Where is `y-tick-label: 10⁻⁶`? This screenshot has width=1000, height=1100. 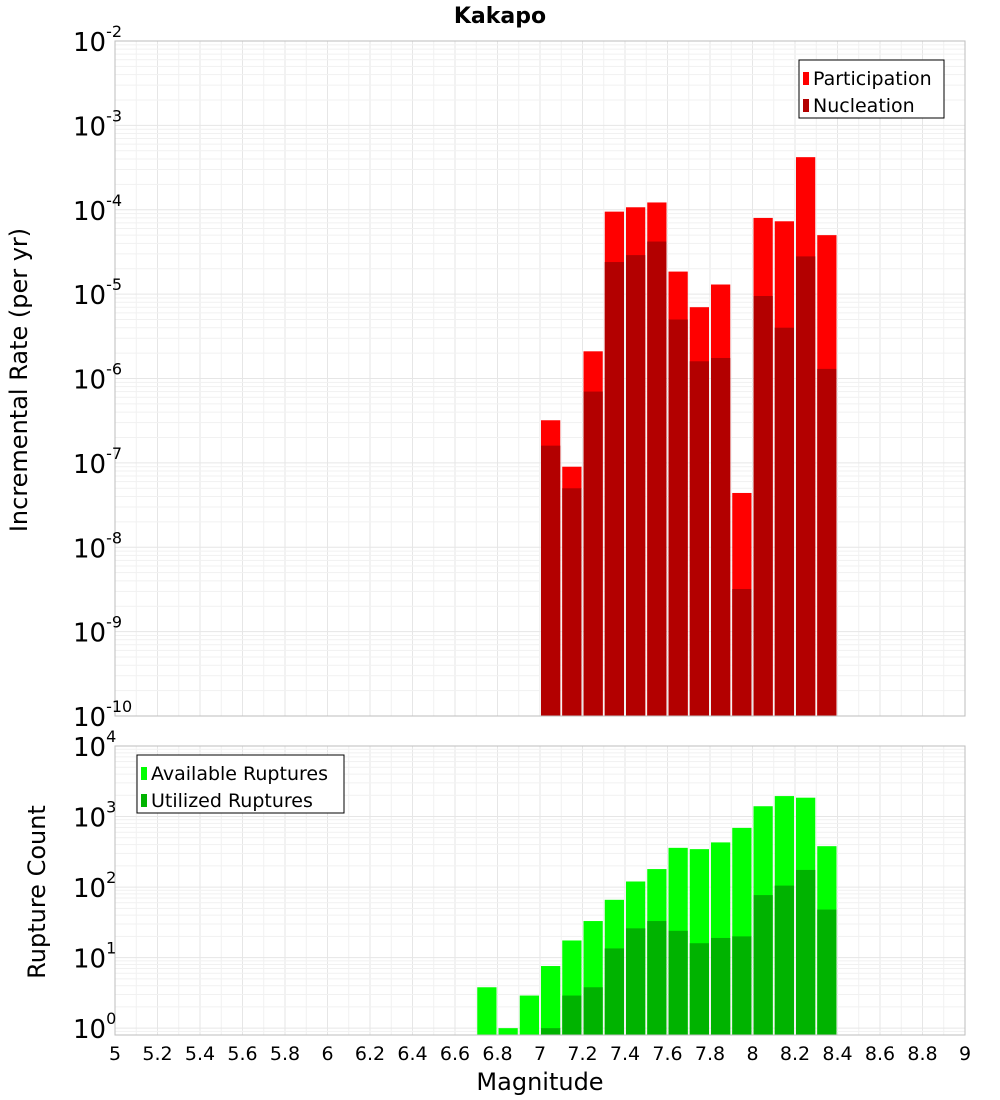
y-tick-label: 10⁻⁶ is located at coordinates (97, 378).